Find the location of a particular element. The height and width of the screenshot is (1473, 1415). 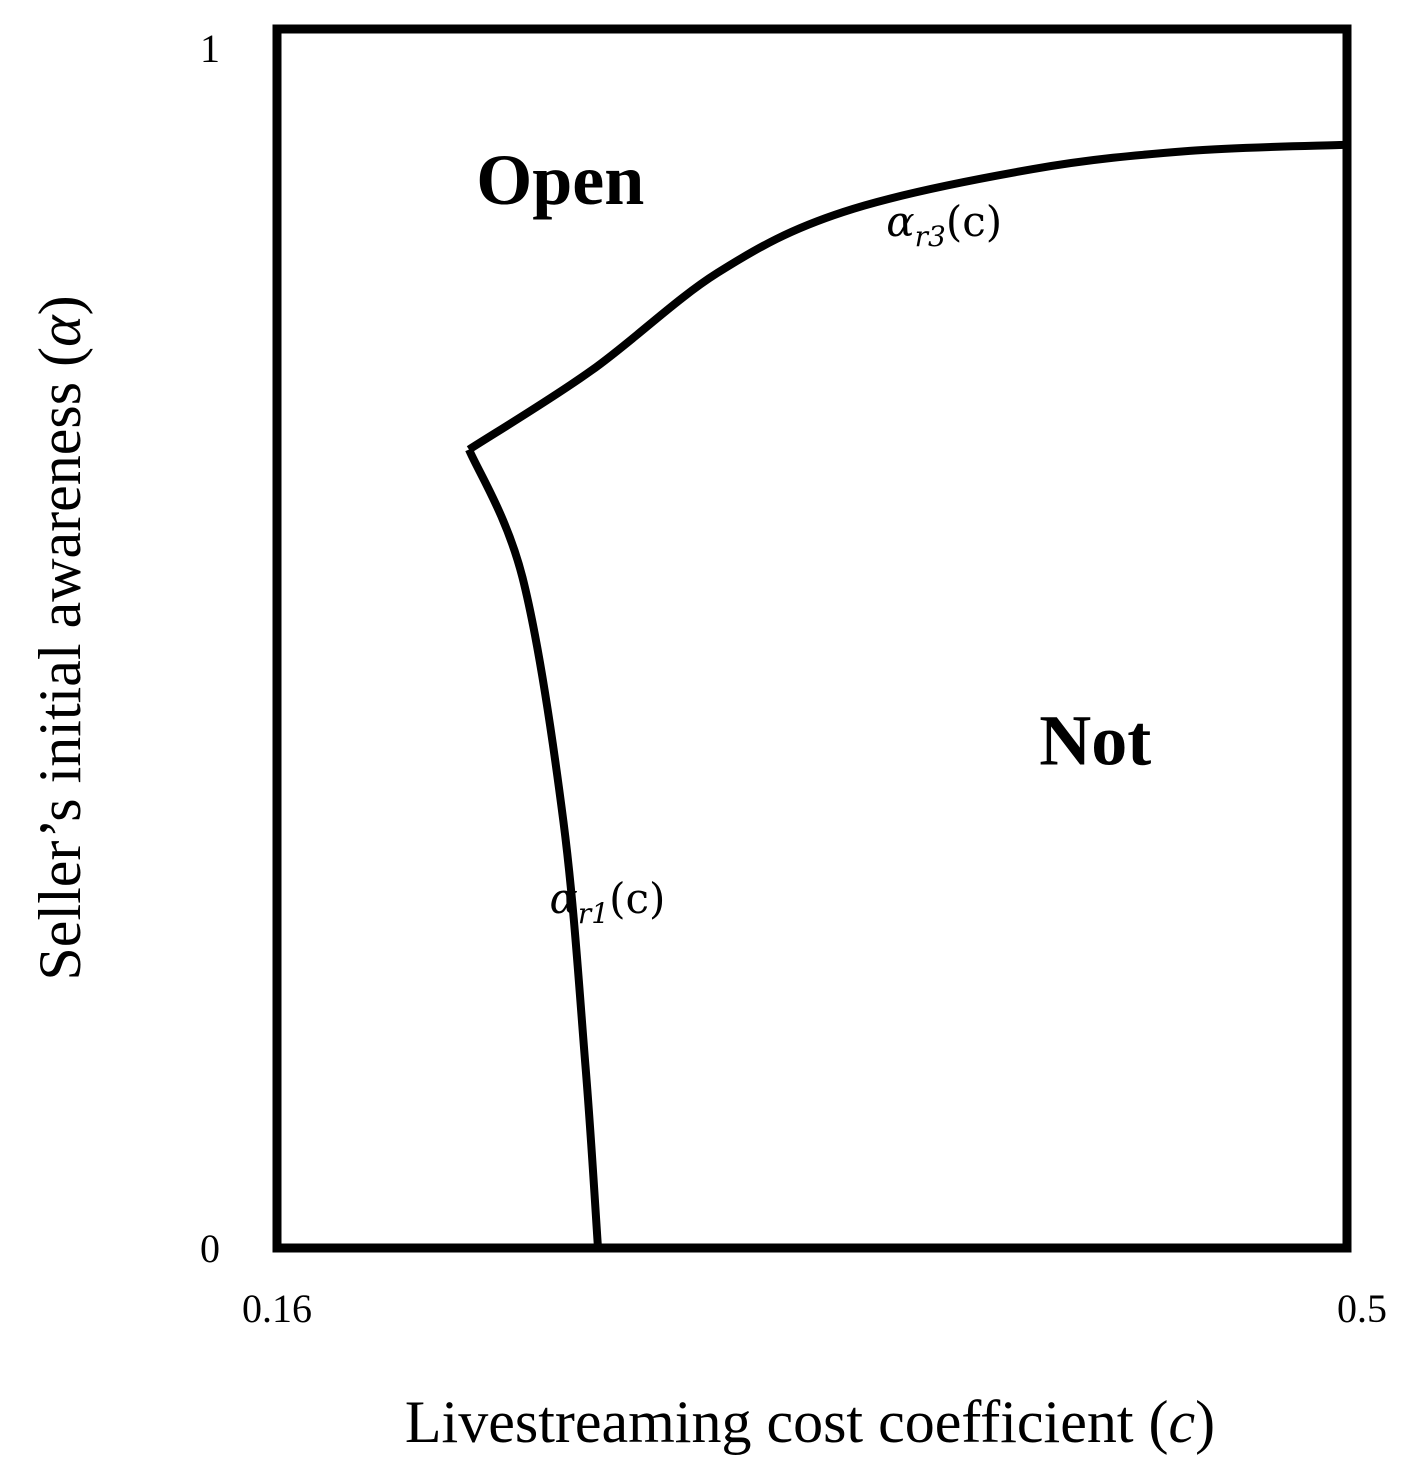

curve-label-r3-sub: r3 is located at coordinates (930, 236).